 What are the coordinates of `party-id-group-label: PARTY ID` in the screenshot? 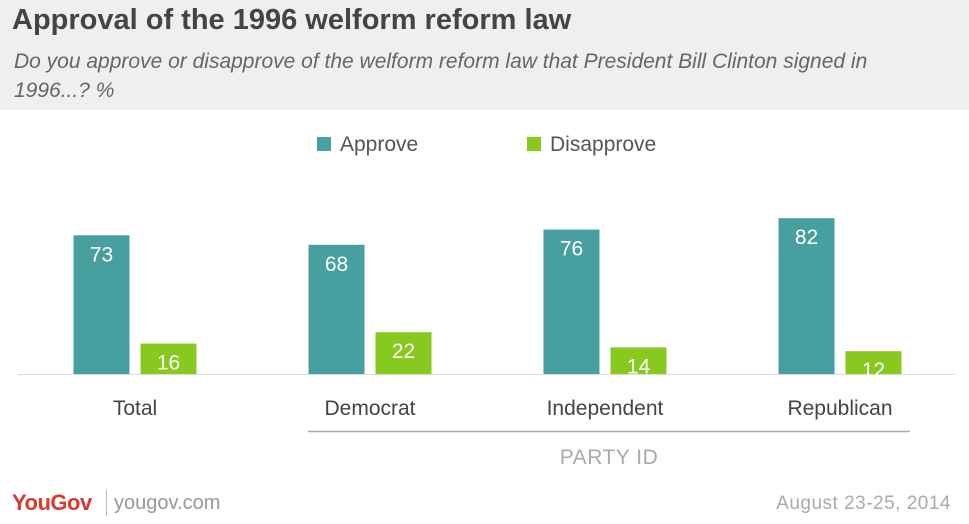 It's located at (609, 457).